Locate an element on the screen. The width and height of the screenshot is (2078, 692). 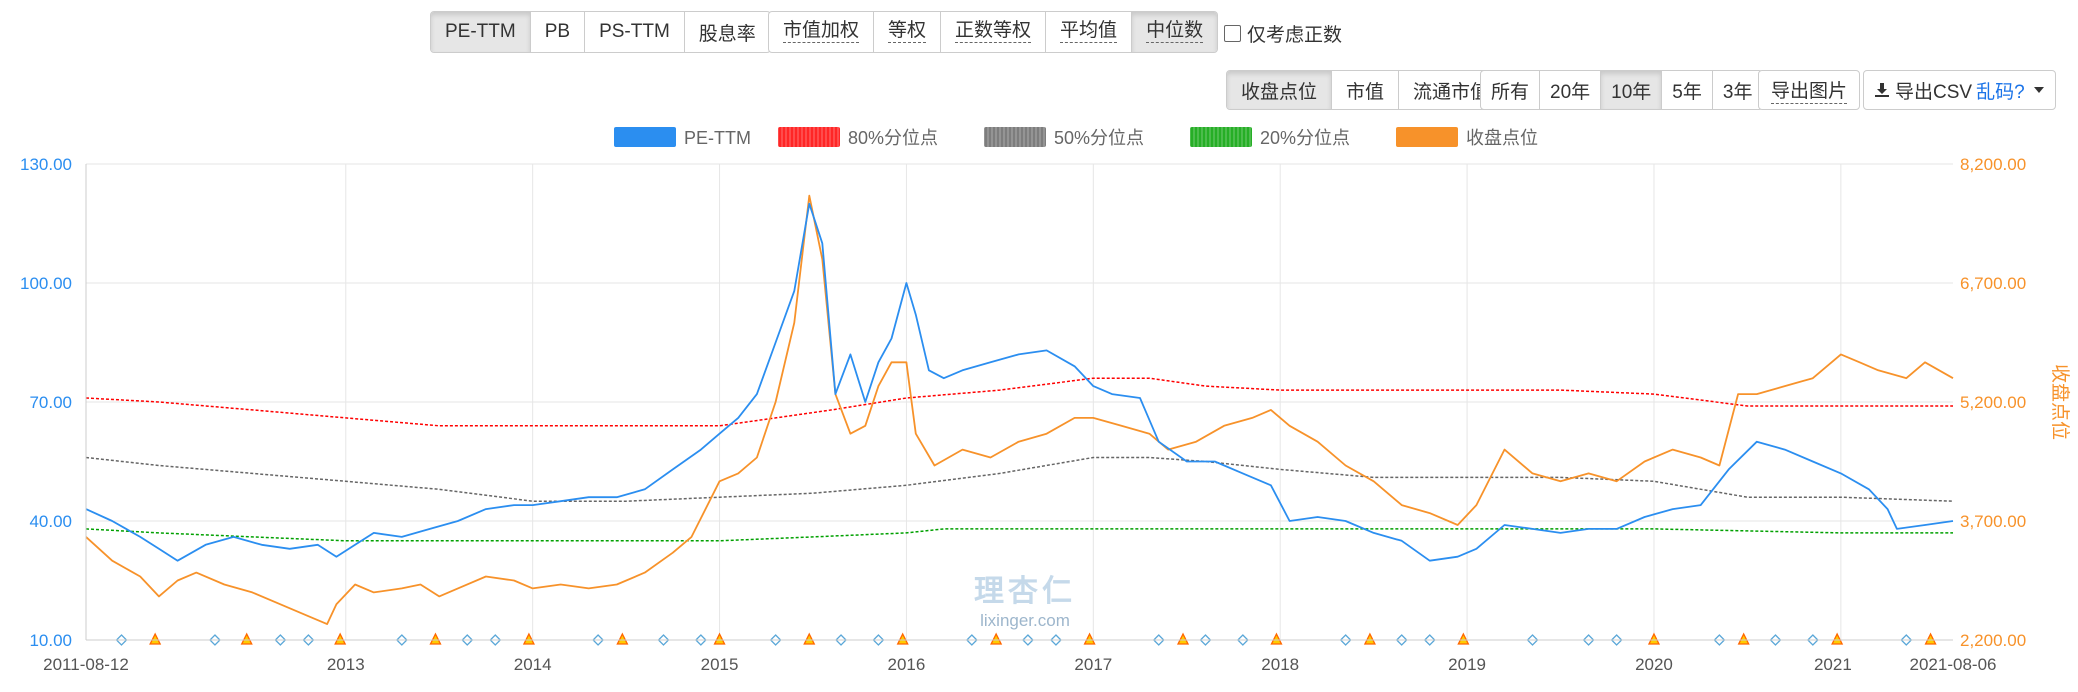
tab-label: 平均值 is located at coordinates (1089, 31).